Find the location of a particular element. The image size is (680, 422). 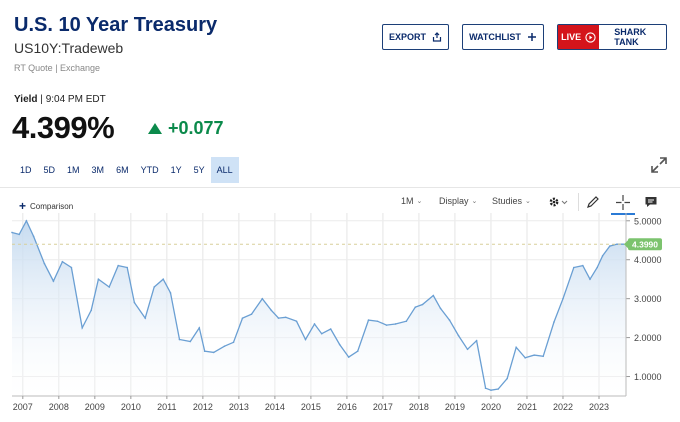

range-all: ALL is located at coordinates (224, 170).